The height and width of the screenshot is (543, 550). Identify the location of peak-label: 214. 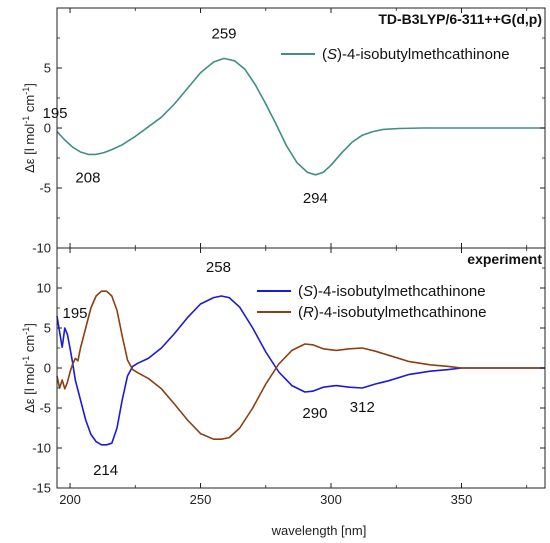
(105, 470).